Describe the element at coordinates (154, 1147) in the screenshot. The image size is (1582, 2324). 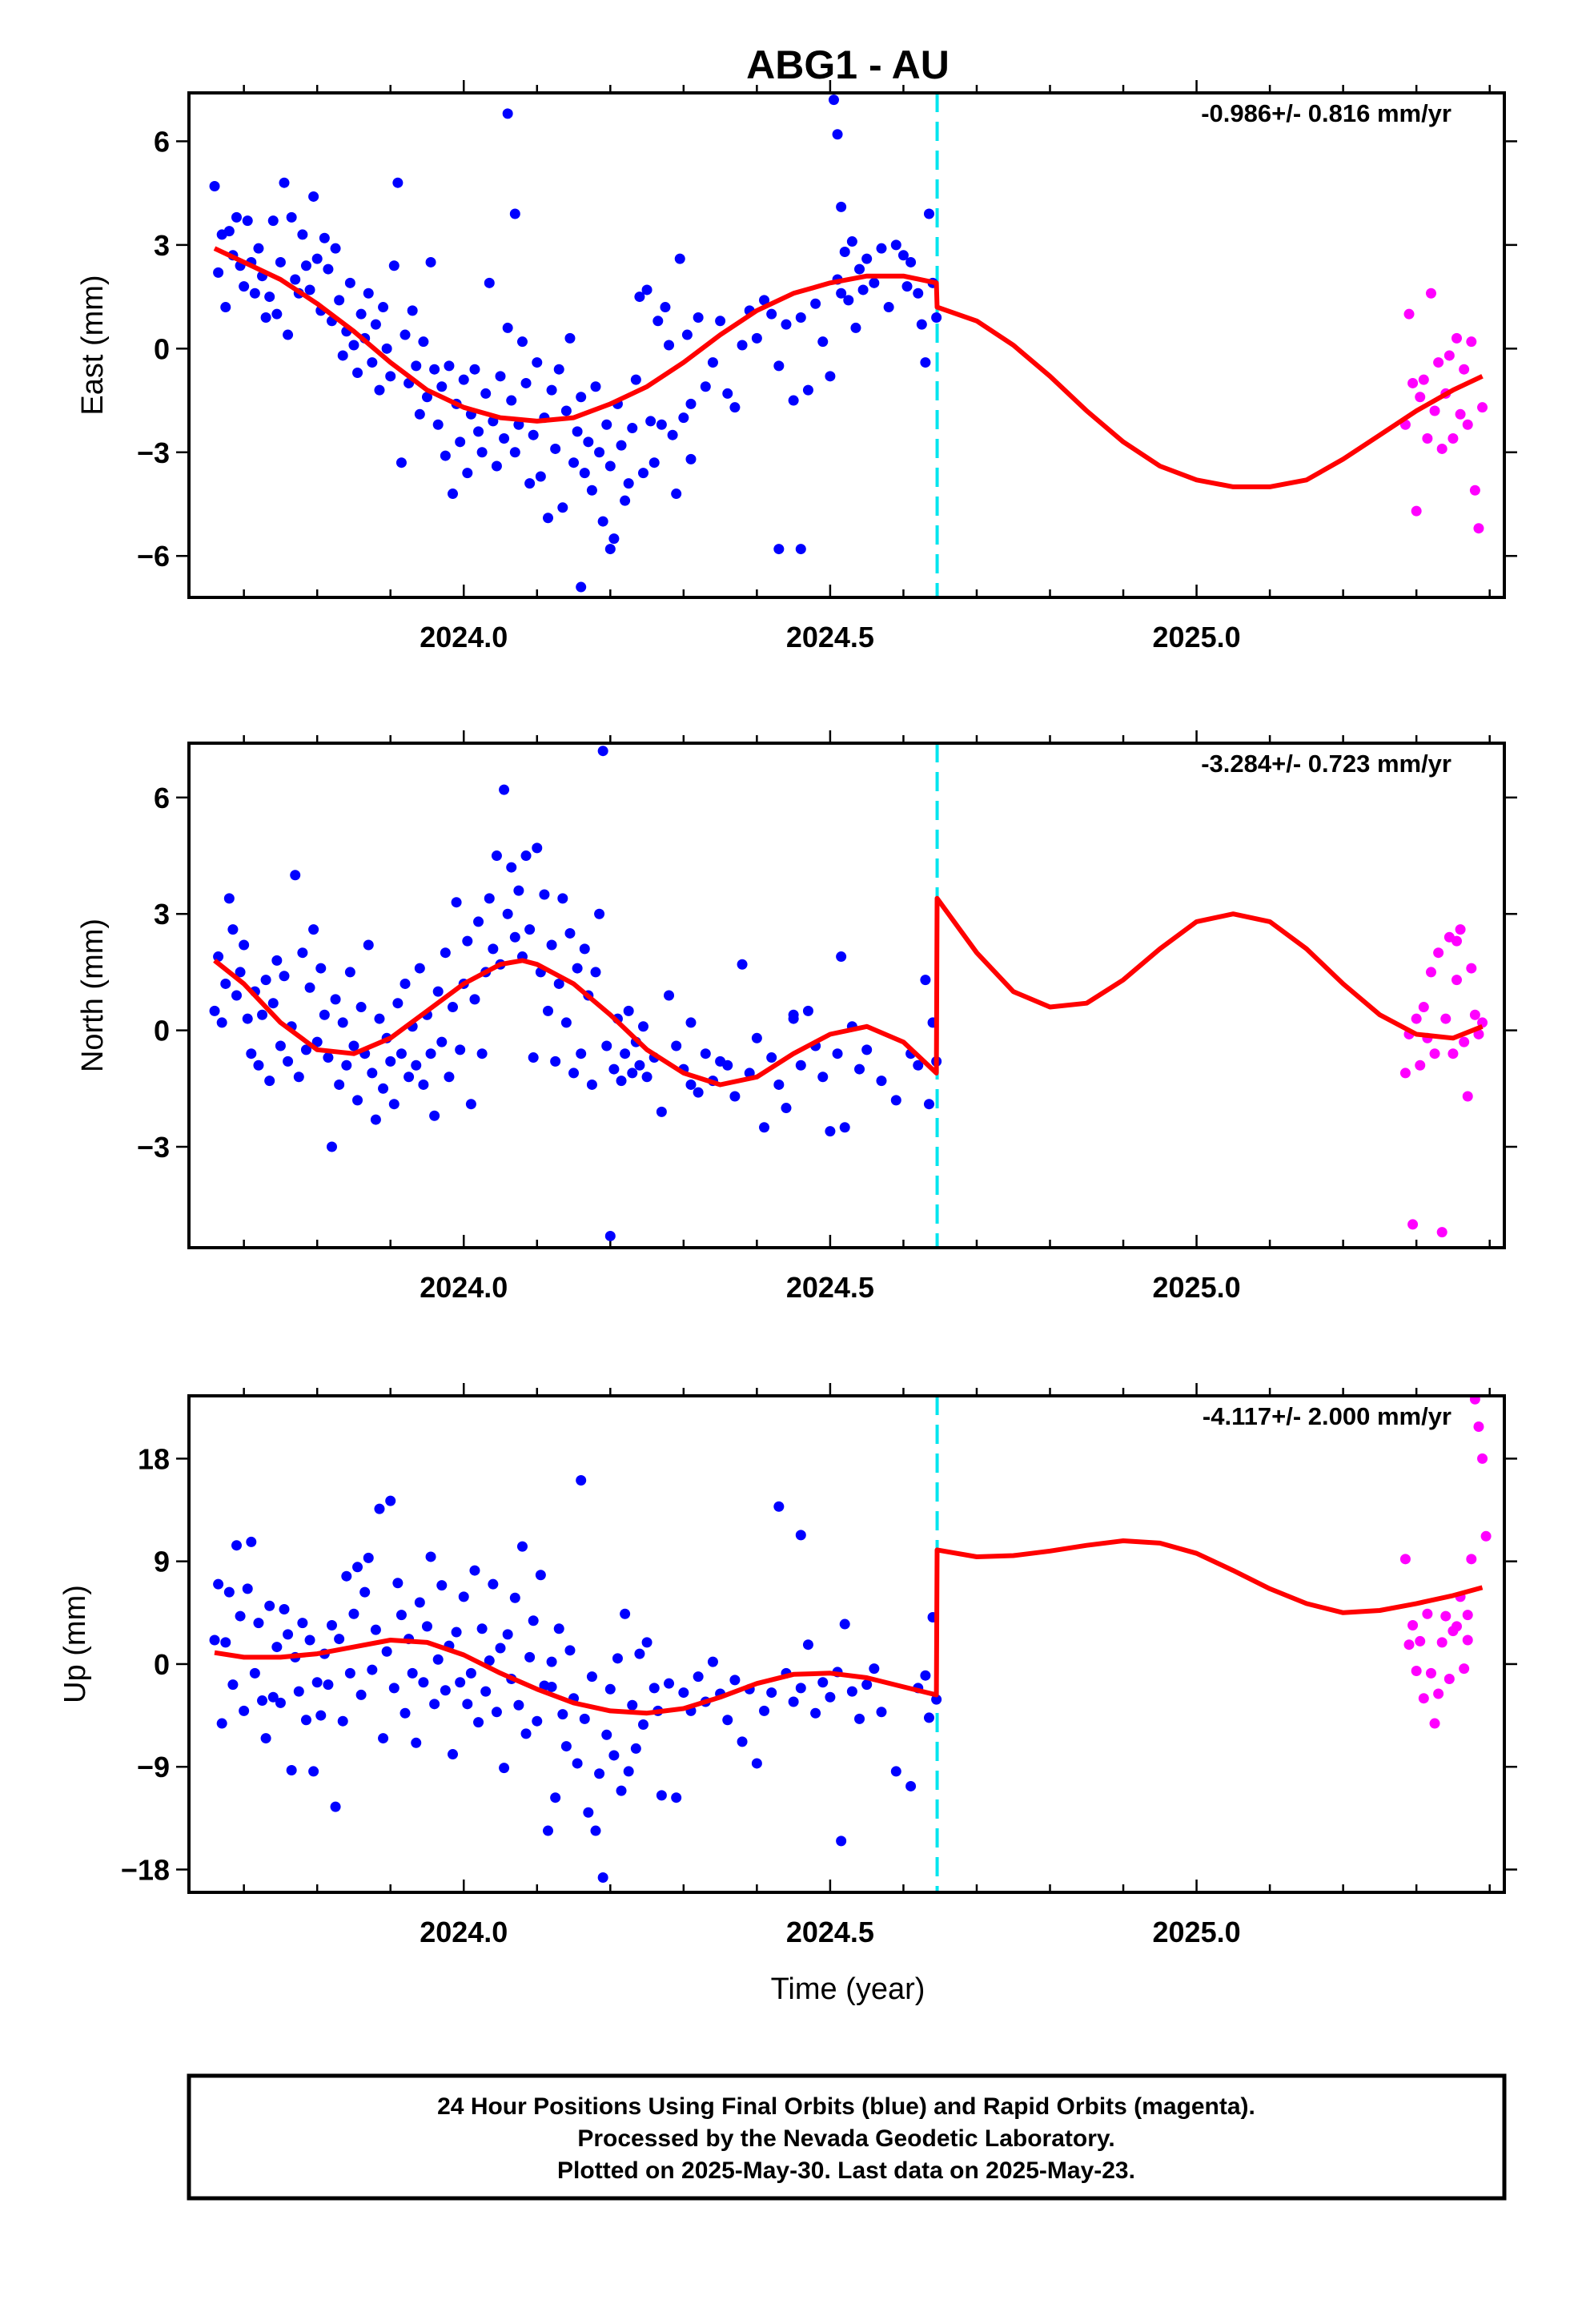
I see `north-y-tick-label: −3` at that location.